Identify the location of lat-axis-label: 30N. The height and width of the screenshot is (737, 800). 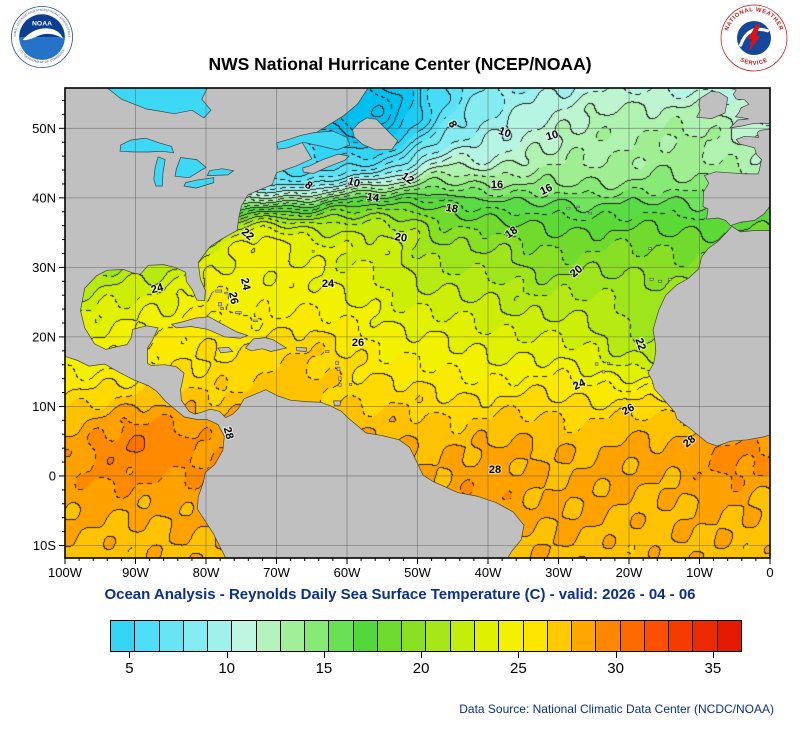
(44, 267).